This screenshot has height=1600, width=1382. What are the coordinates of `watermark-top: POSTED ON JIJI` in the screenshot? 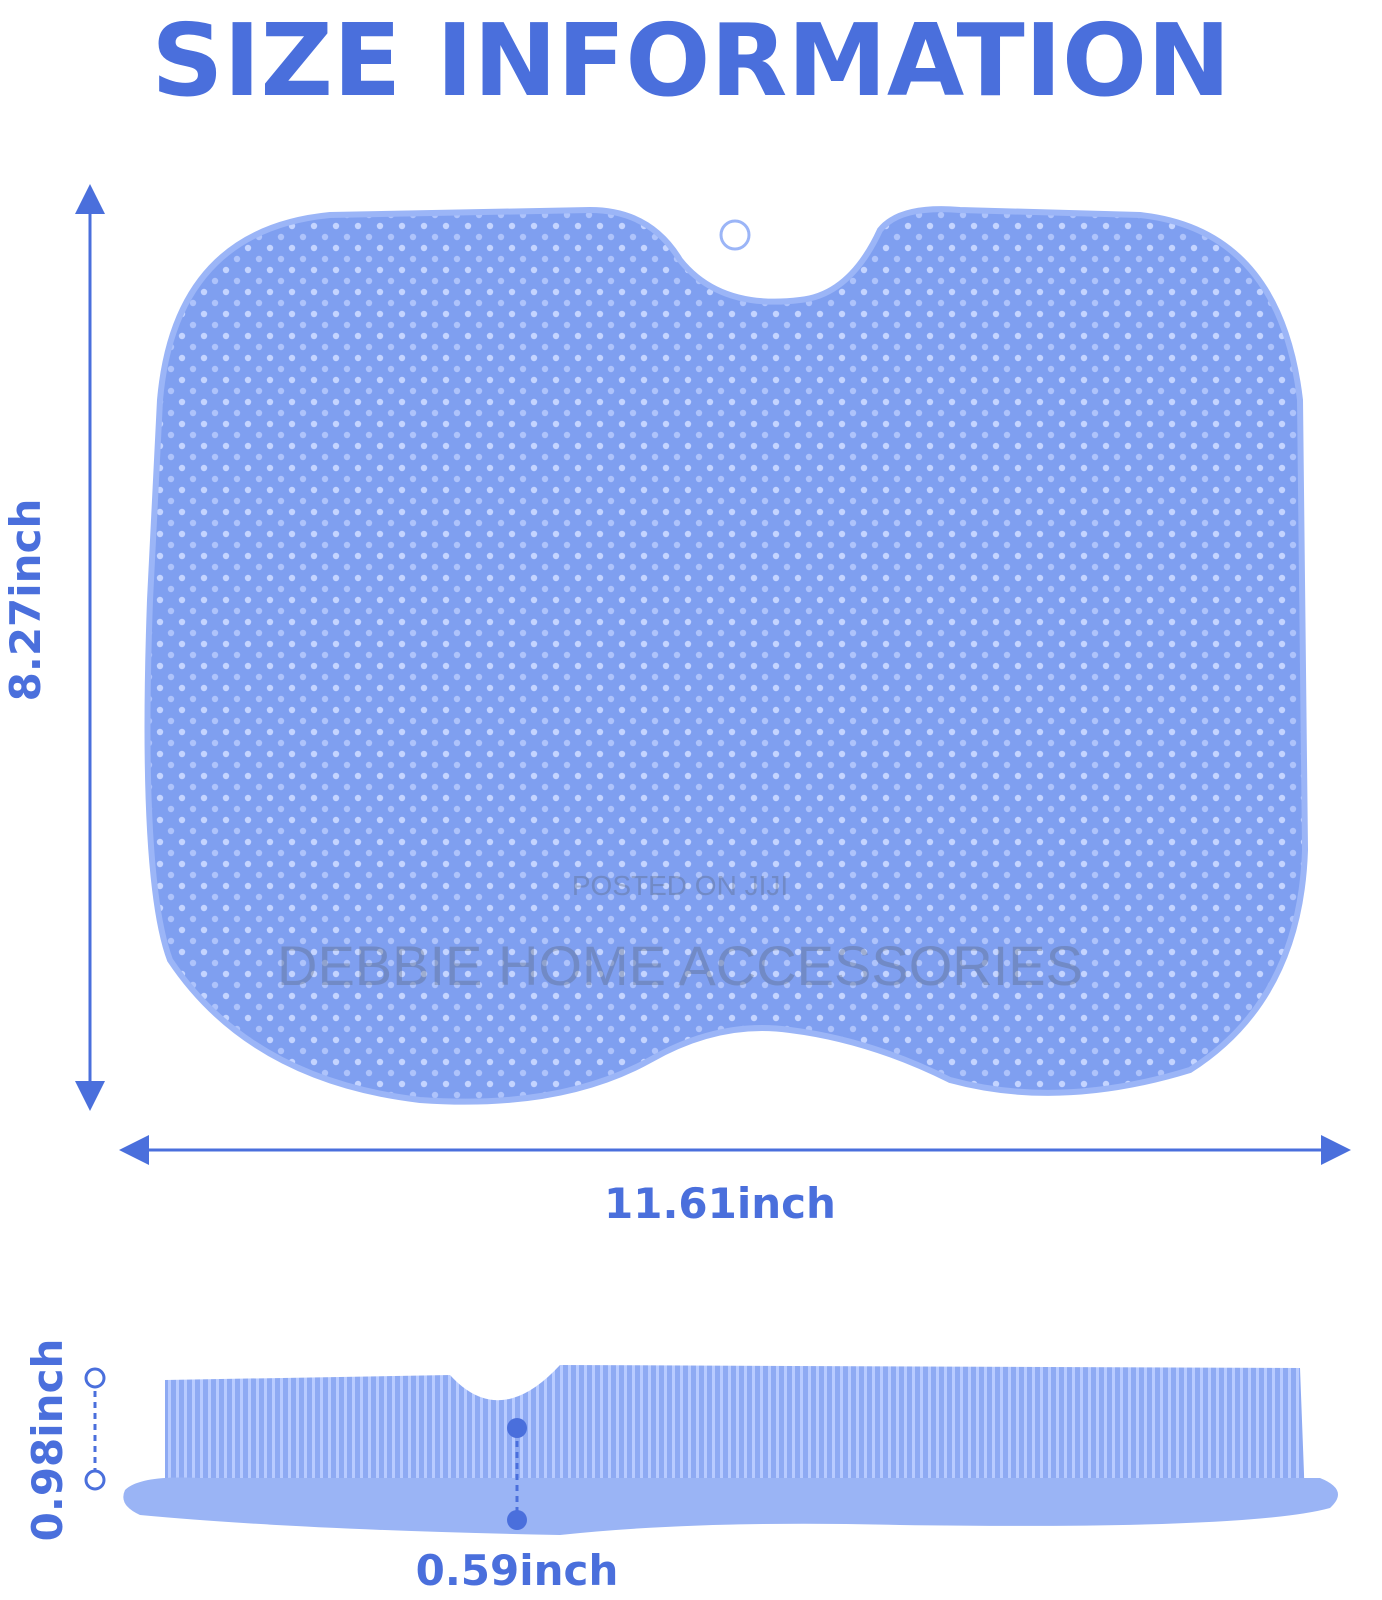 It's located at (680, 885).